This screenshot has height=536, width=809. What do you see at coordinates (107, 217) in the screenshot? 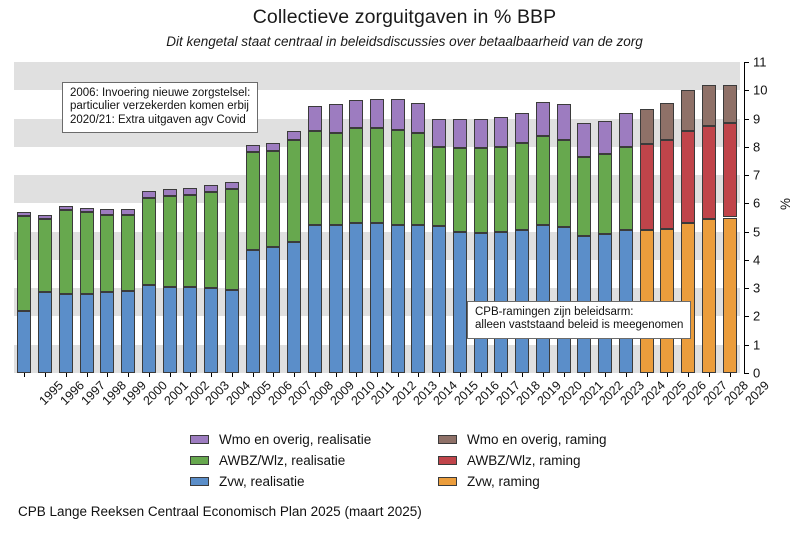
I see `bar-1999` at bounding box center [107, 217].